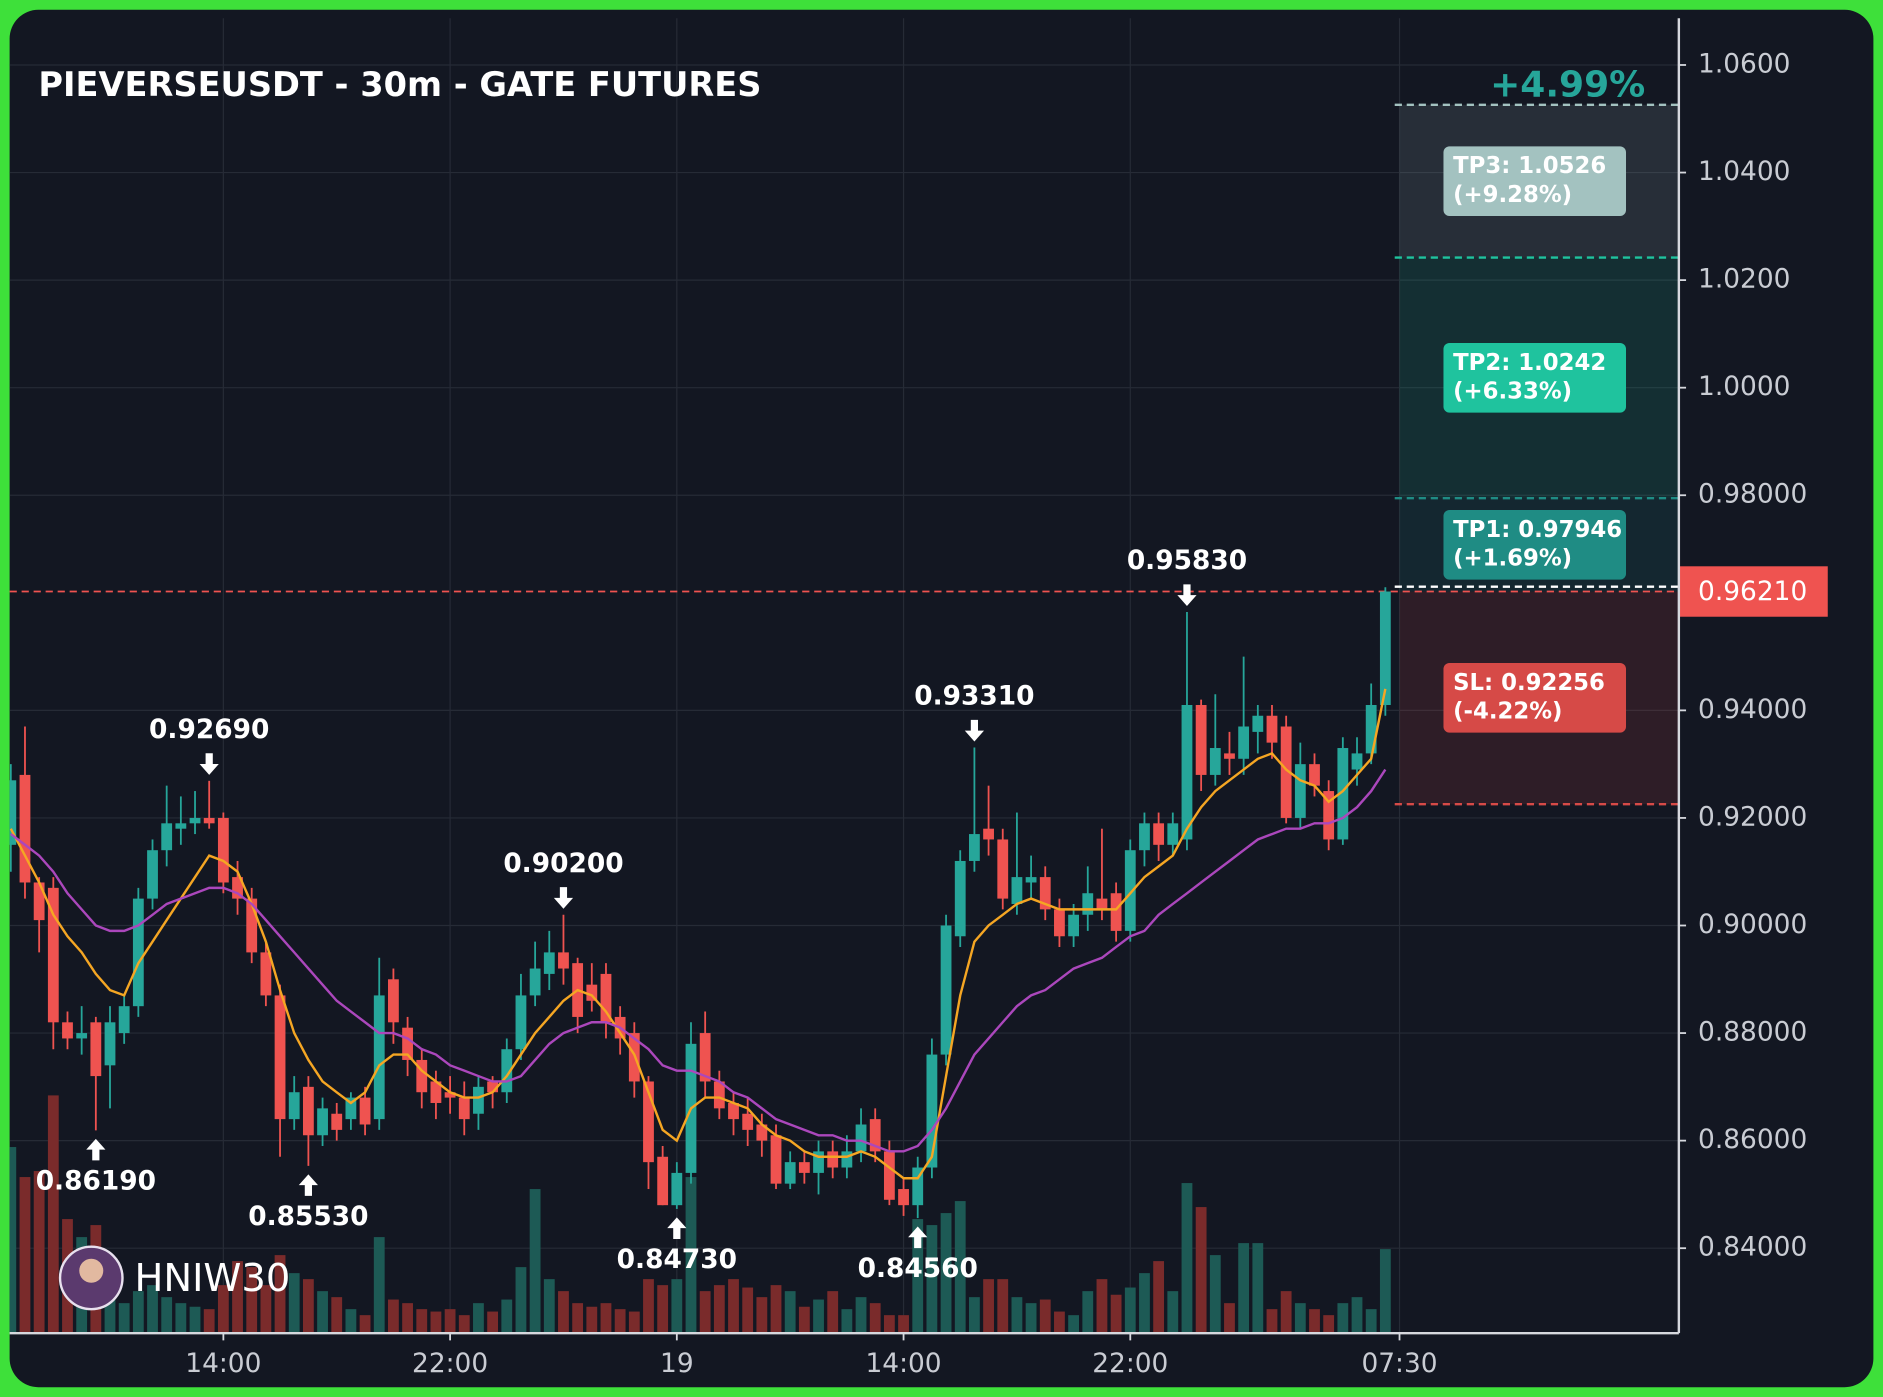  What do you see at coordinates (1752, 924) in the screenshot?
I see `y-tick-label: 0.90000` at bounding box center [1752, 924].